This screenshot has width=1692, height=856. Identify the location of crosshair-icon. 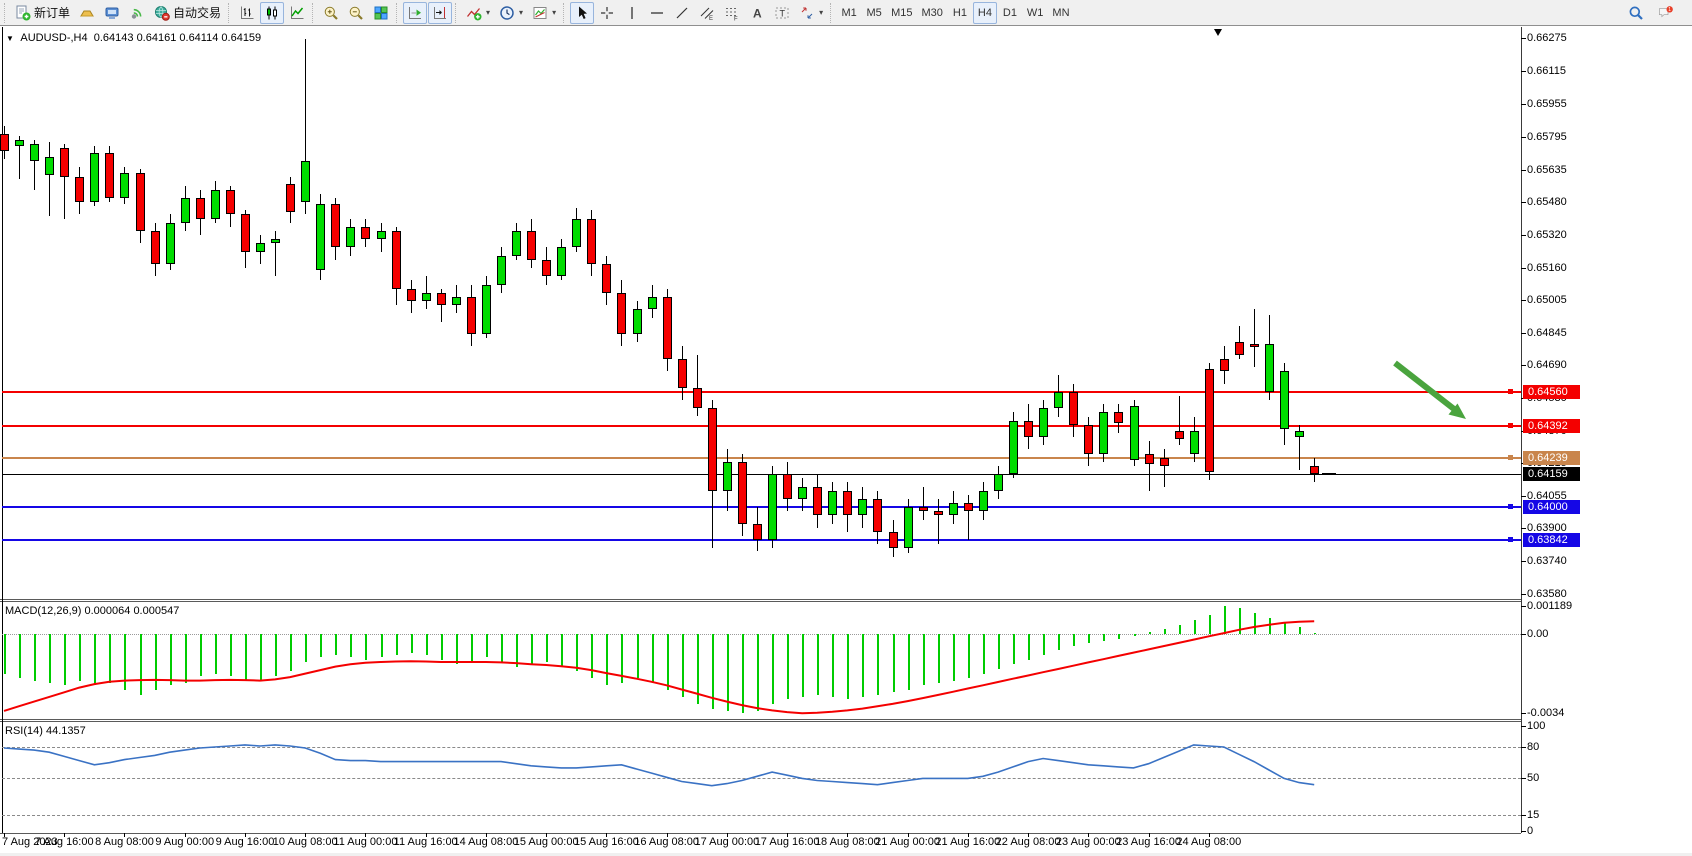
(607, 13).